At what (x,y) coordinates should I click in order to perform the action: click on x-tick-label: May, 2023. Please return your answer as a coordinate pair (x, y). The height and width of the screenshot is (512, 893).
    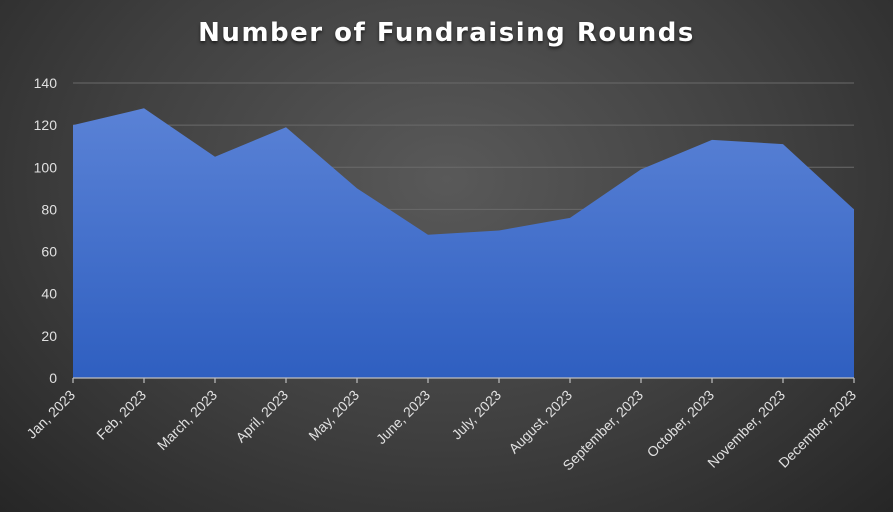
    Looking at the image, I should click on (333, 415).